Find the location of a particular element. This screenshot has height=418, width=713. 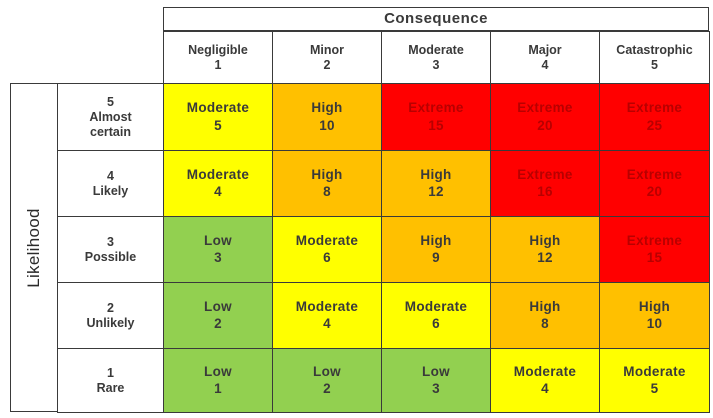

column-label: Catastrophic is located at coordinates (654, 49).